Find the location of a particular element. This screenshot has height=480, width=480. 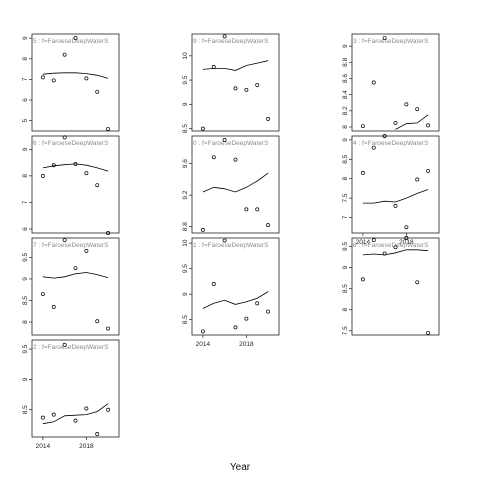

panel-strip-label: 3 : f=FaroeseDeepWaterS is located at coordinates (391, 41).